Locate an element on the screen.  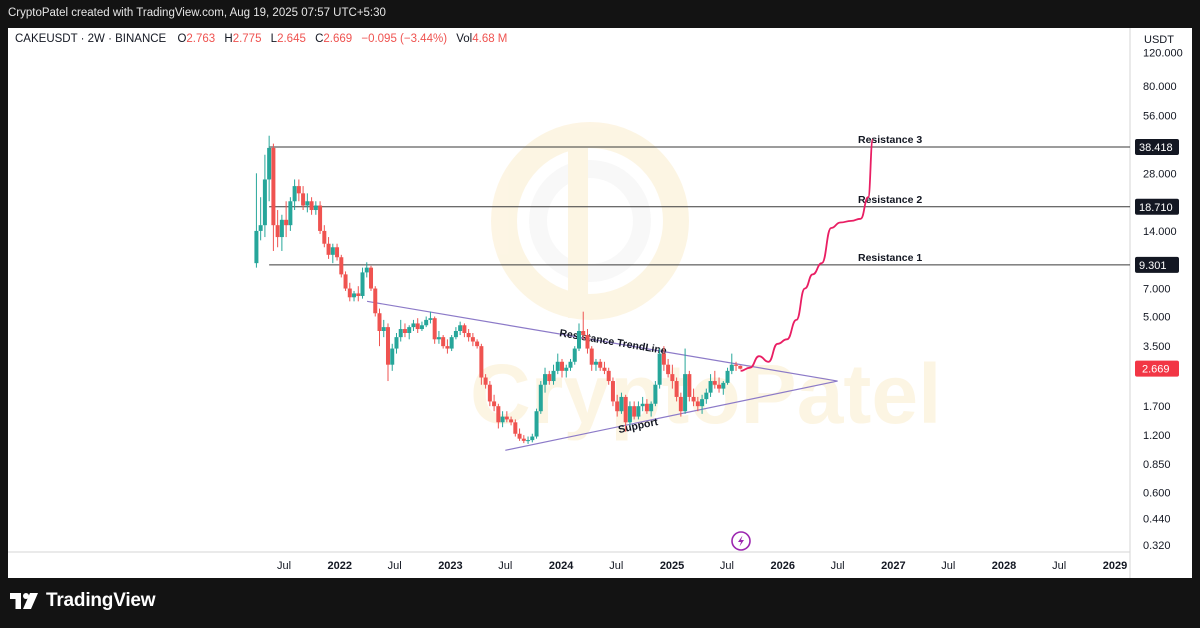
legend-open-label: O is located at coordinates (181, 39).